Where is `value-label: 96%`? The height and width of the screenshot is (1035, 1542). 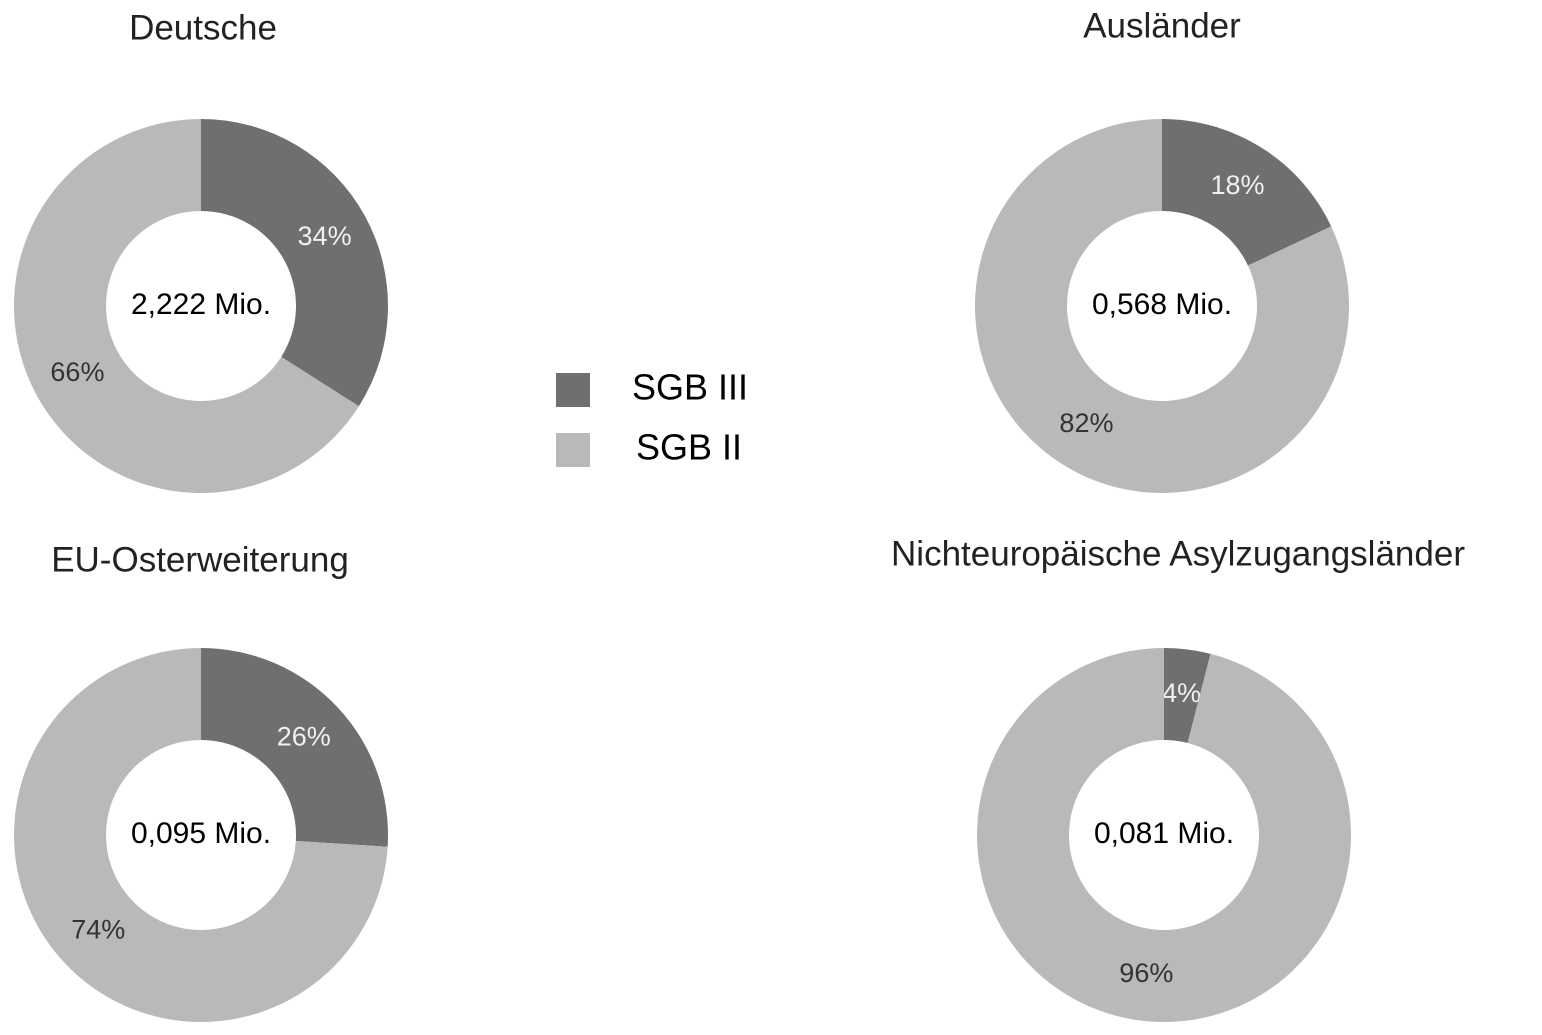 value-label: 96% is located at coordinates (1146, 973).